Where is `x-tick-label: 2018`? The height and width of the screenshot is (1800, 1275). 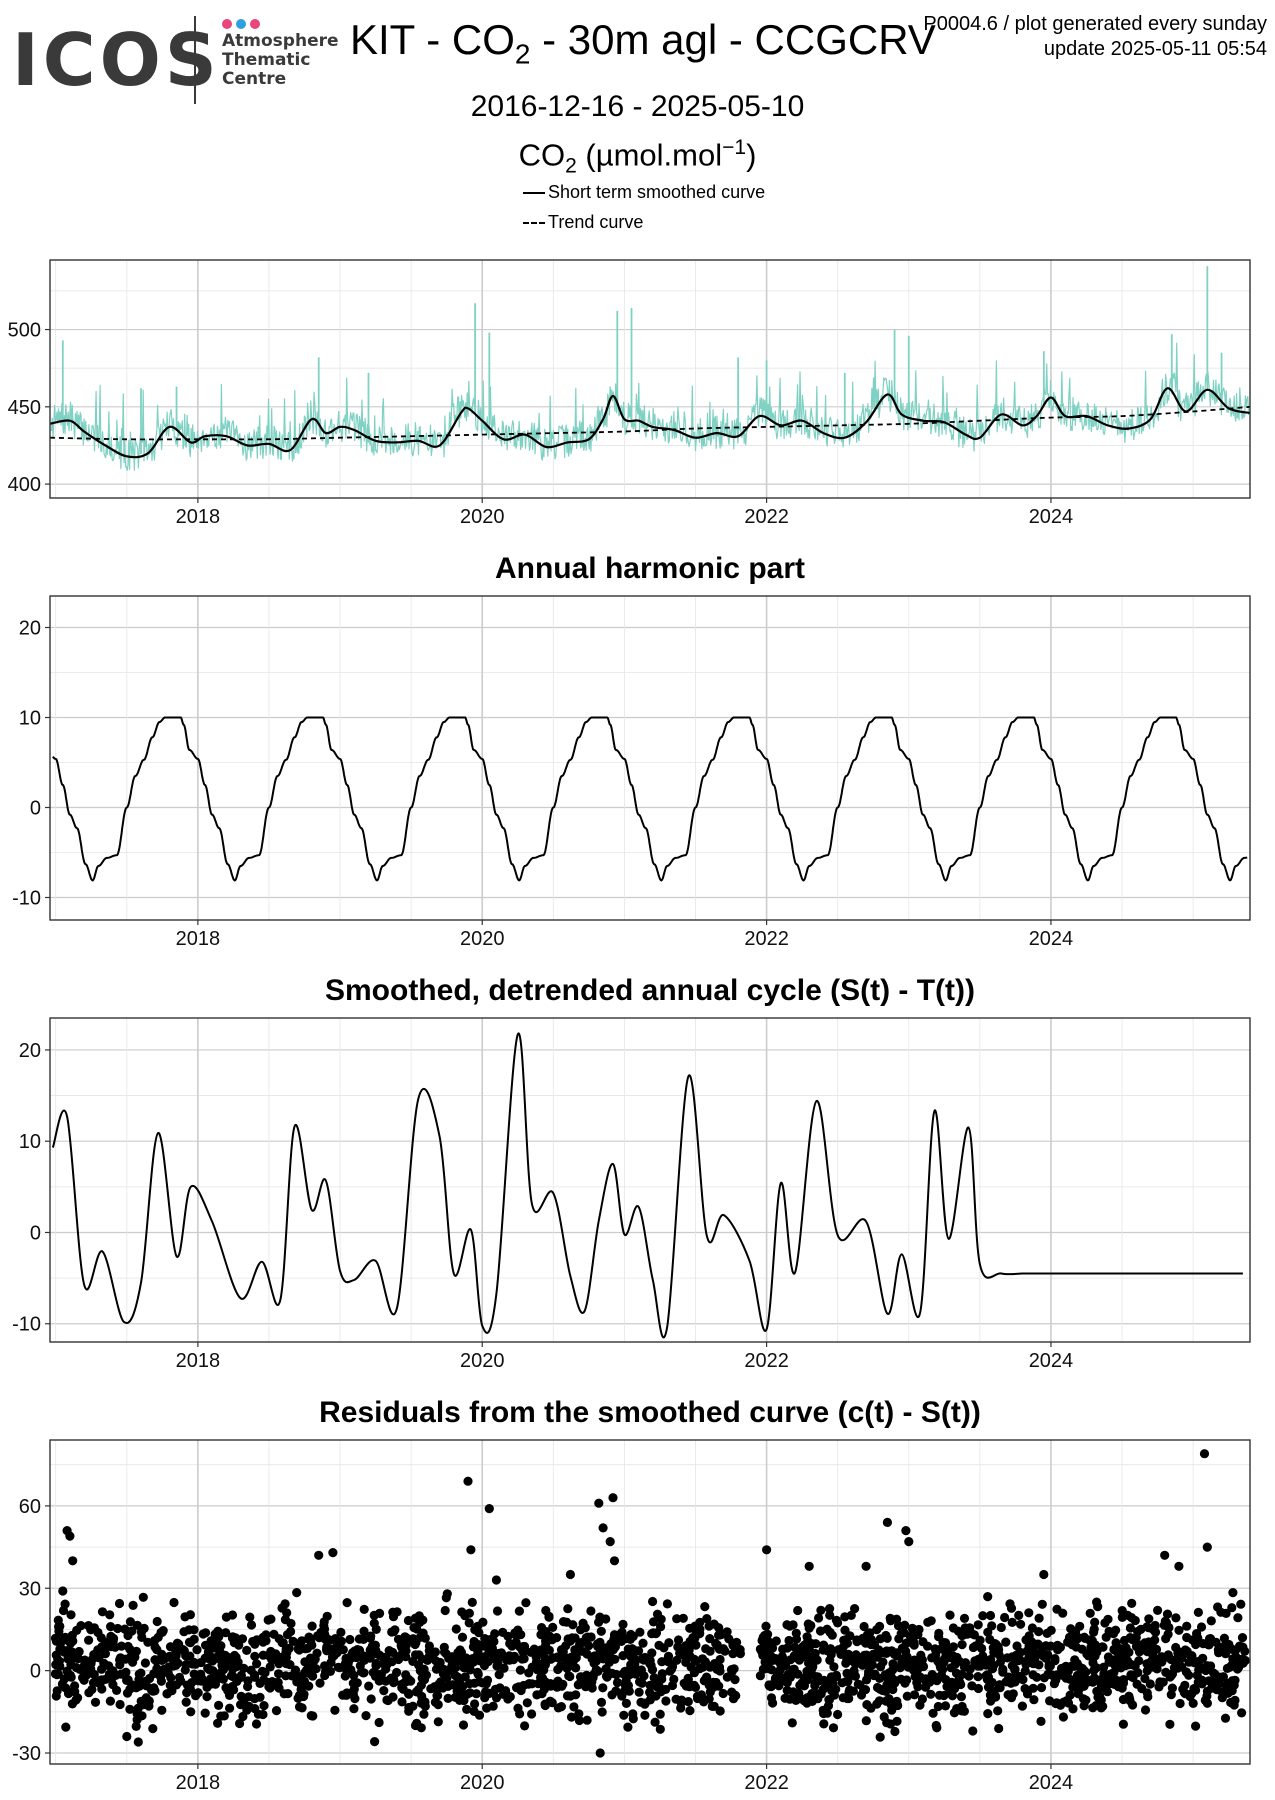
x-tick-label: 2018 is located at coordinates (198, 939).